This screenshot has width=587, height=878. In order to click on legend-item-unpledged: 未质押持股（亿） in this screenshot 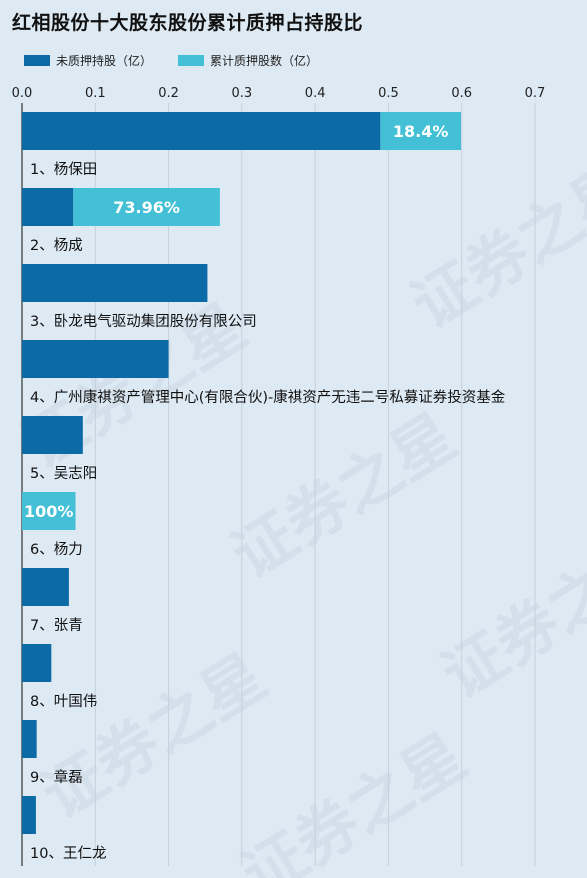, I will do `click(88, 60)`.